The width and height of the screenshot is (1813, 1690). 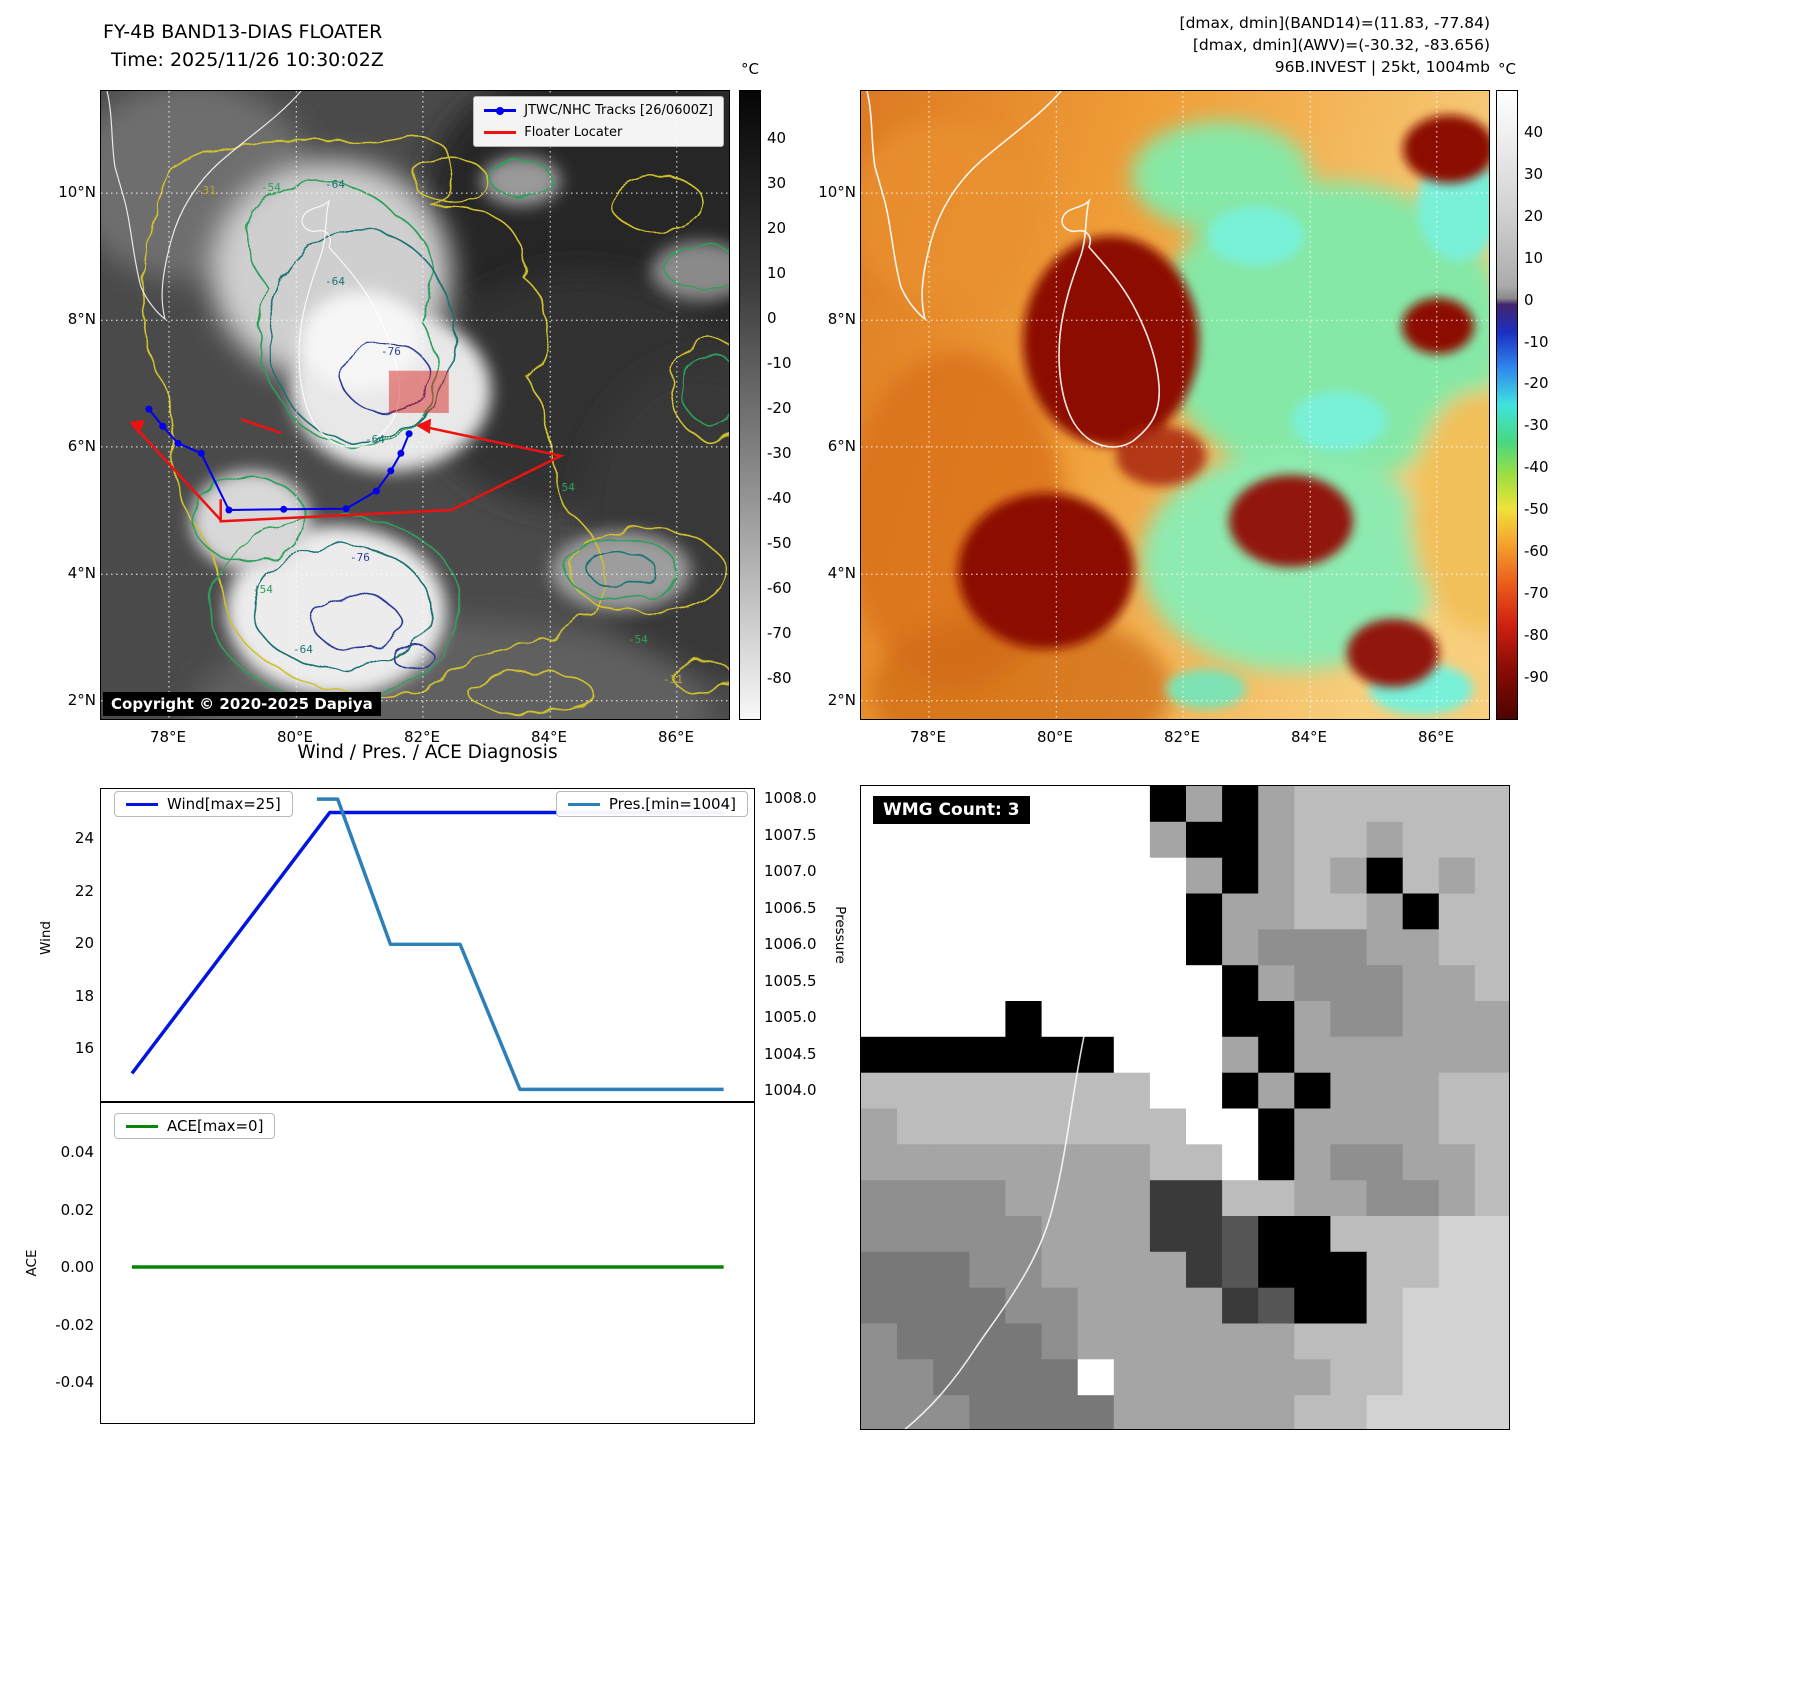 What do you see at coordinates (360, 557) in the screenshot?
I see `contour-label: -76` at bounding box center [360, 557].